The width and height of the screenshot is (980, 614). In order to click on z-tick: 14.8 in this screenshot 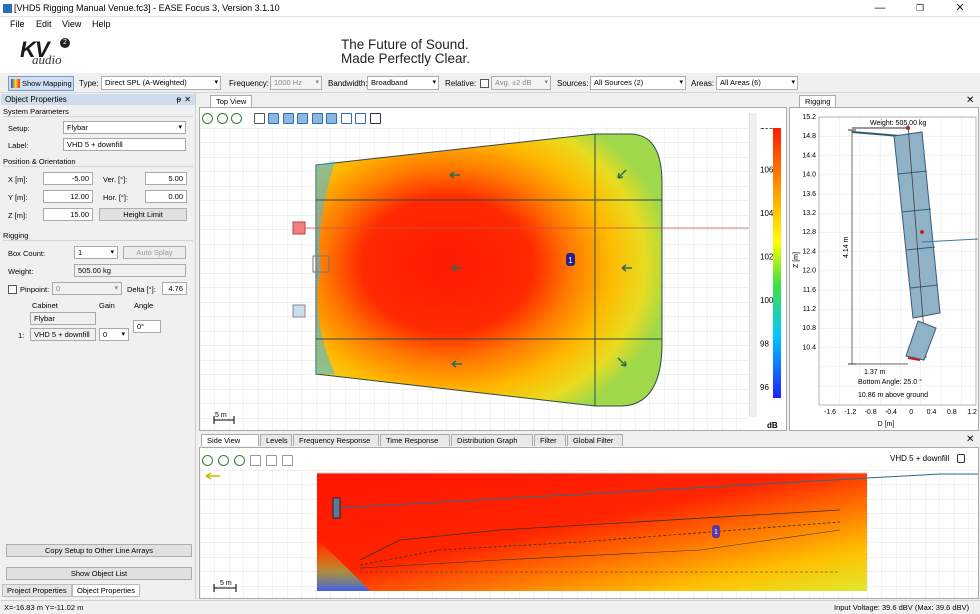, I will do `click(809, 136)`.